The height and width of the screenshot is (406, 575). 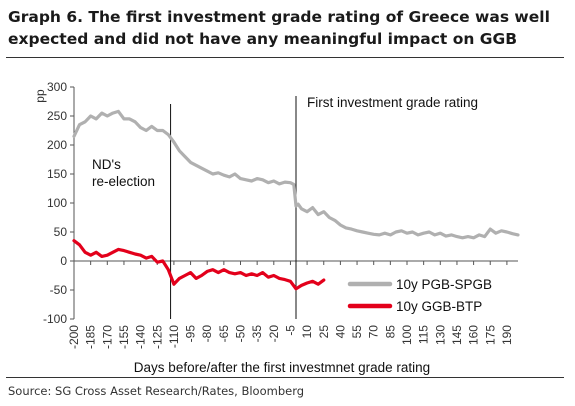 What do you see at coordinates (124, 337) in the screenshot?
I see `x-tick-label: -155` at bounding box center [124, 337].